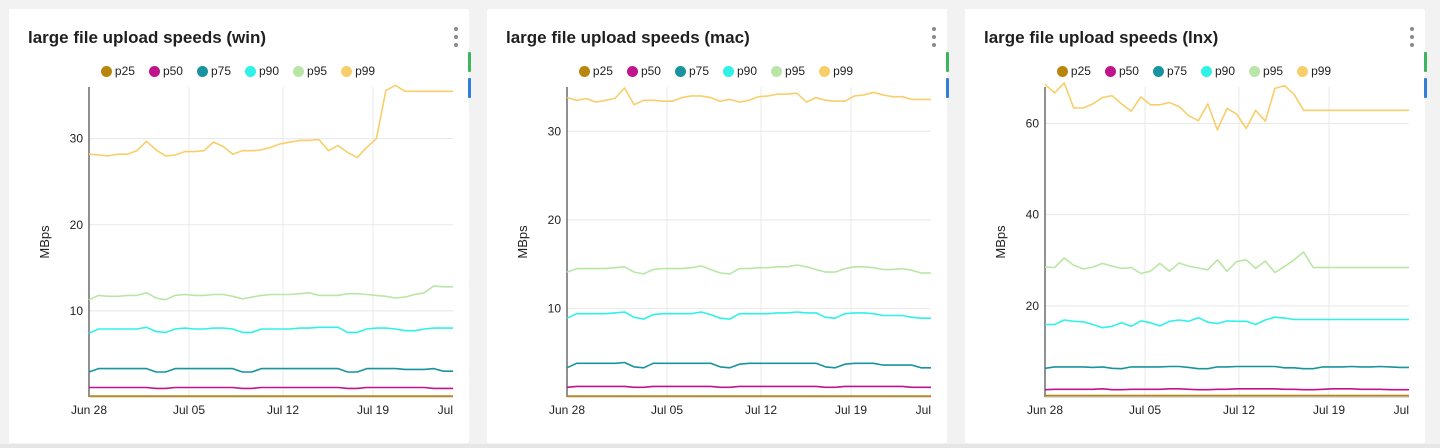 The image size is (1440, 448). Describe the element at coordinates (172, 71) in the screenshot. I see `legend-label: p50` at that location.